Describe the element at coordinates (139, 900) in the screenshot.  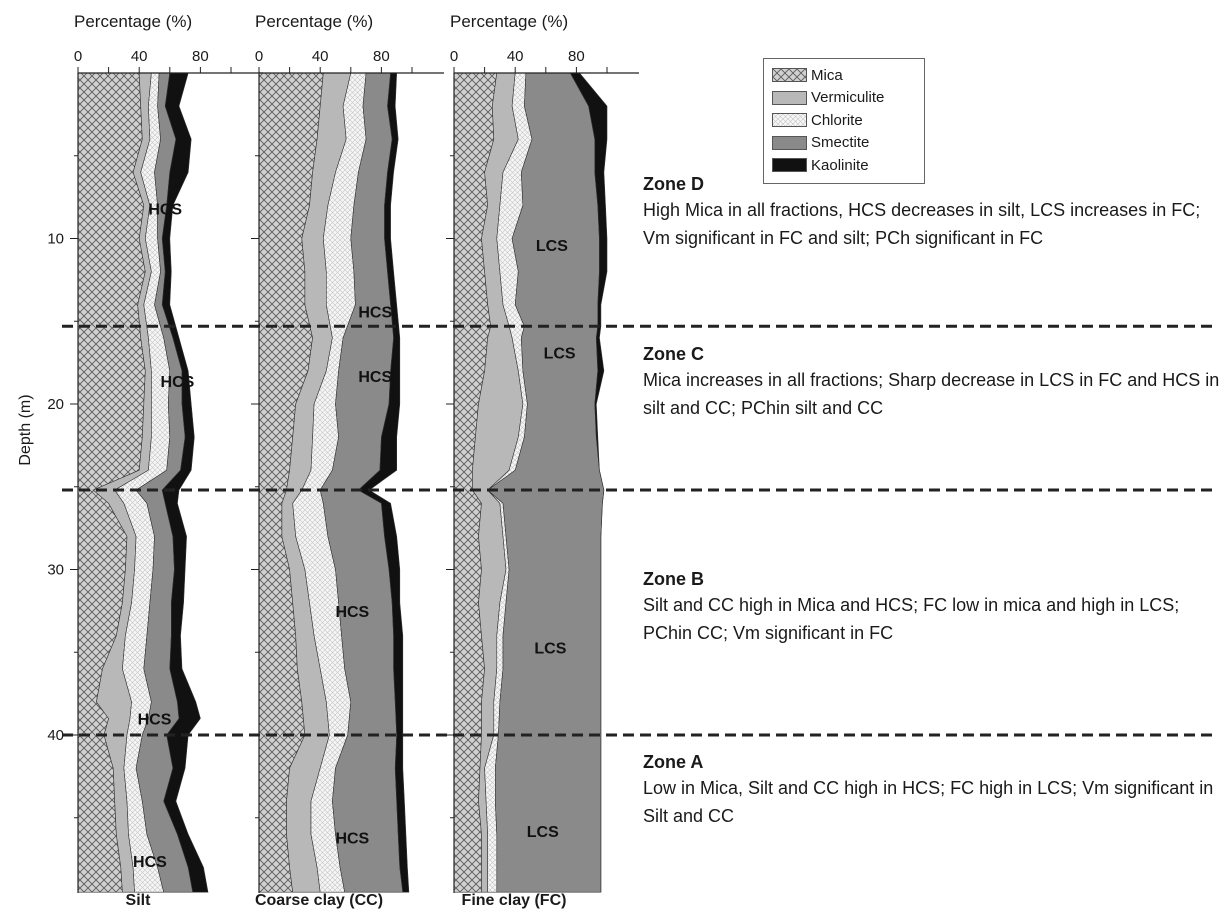
I see `panel-title-silt: Silt` at that location.